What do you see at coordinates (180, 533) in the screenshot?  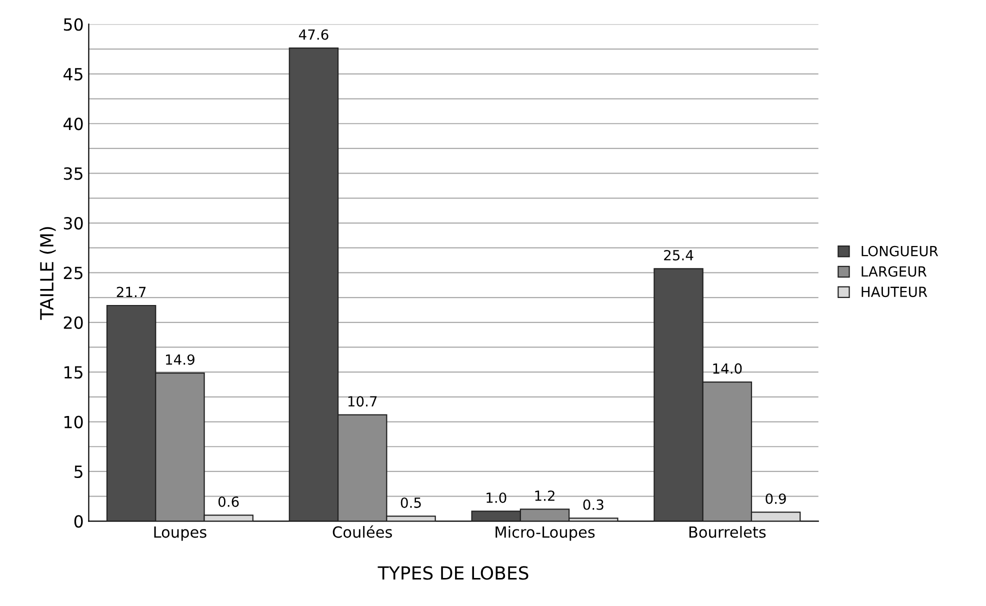 I see `x-tick-label: Loupes` at bounding box center [180, 533].